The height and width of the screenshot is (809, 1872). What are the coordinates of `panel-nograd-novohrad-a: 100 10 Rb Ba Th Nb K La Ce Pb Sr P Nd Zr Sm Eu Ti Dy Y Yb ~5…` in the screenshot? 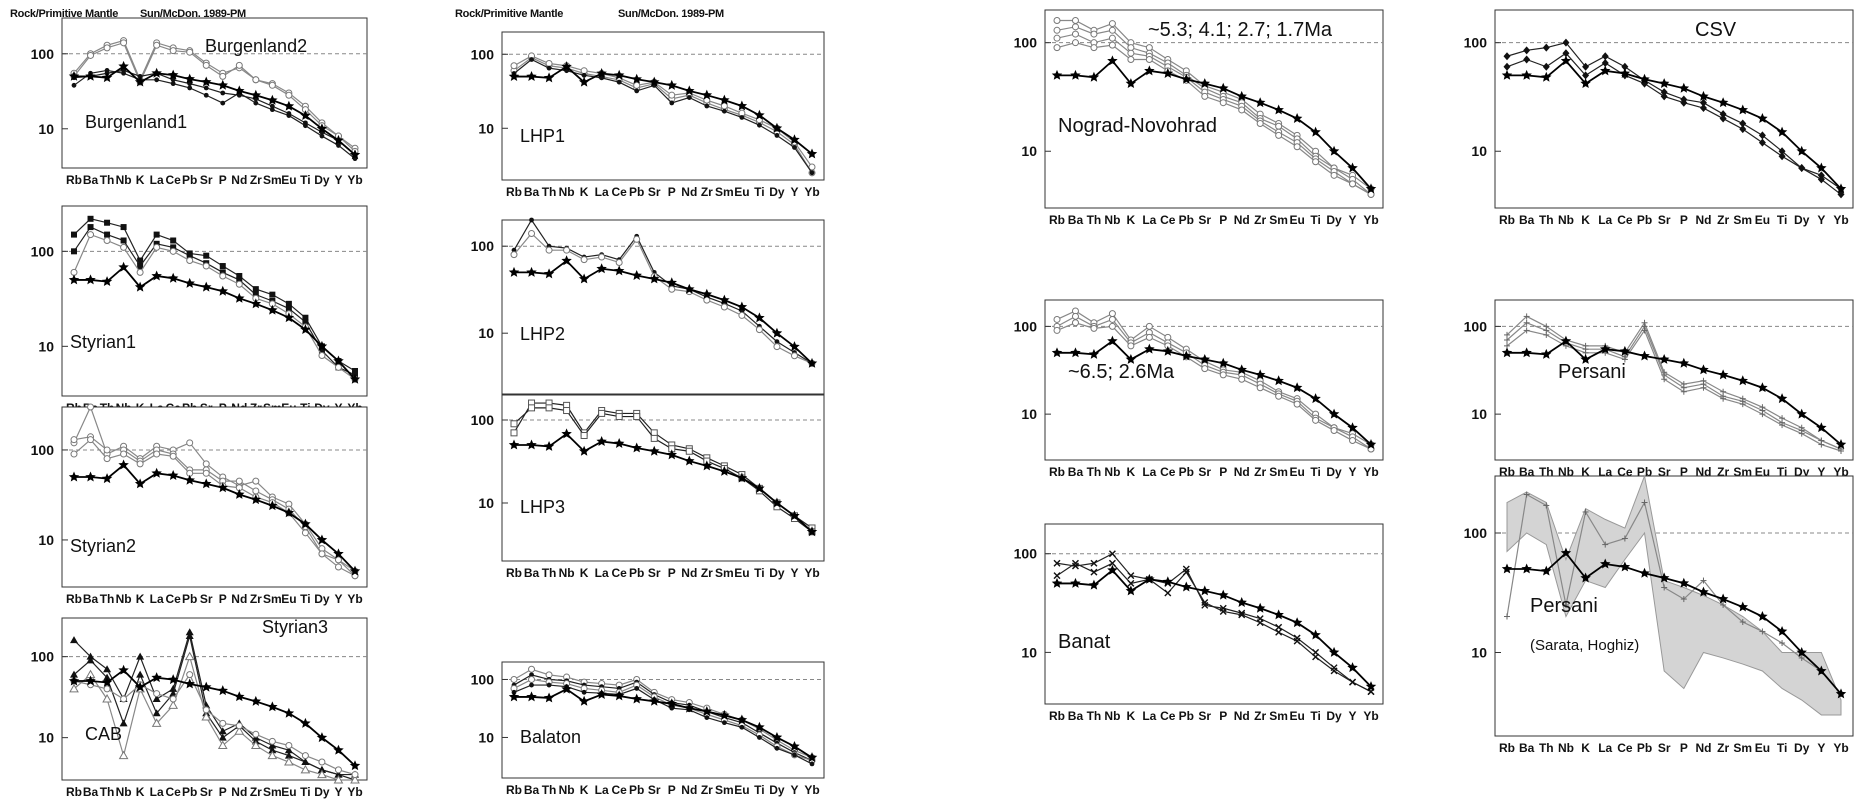 It's located at (1199, 118).